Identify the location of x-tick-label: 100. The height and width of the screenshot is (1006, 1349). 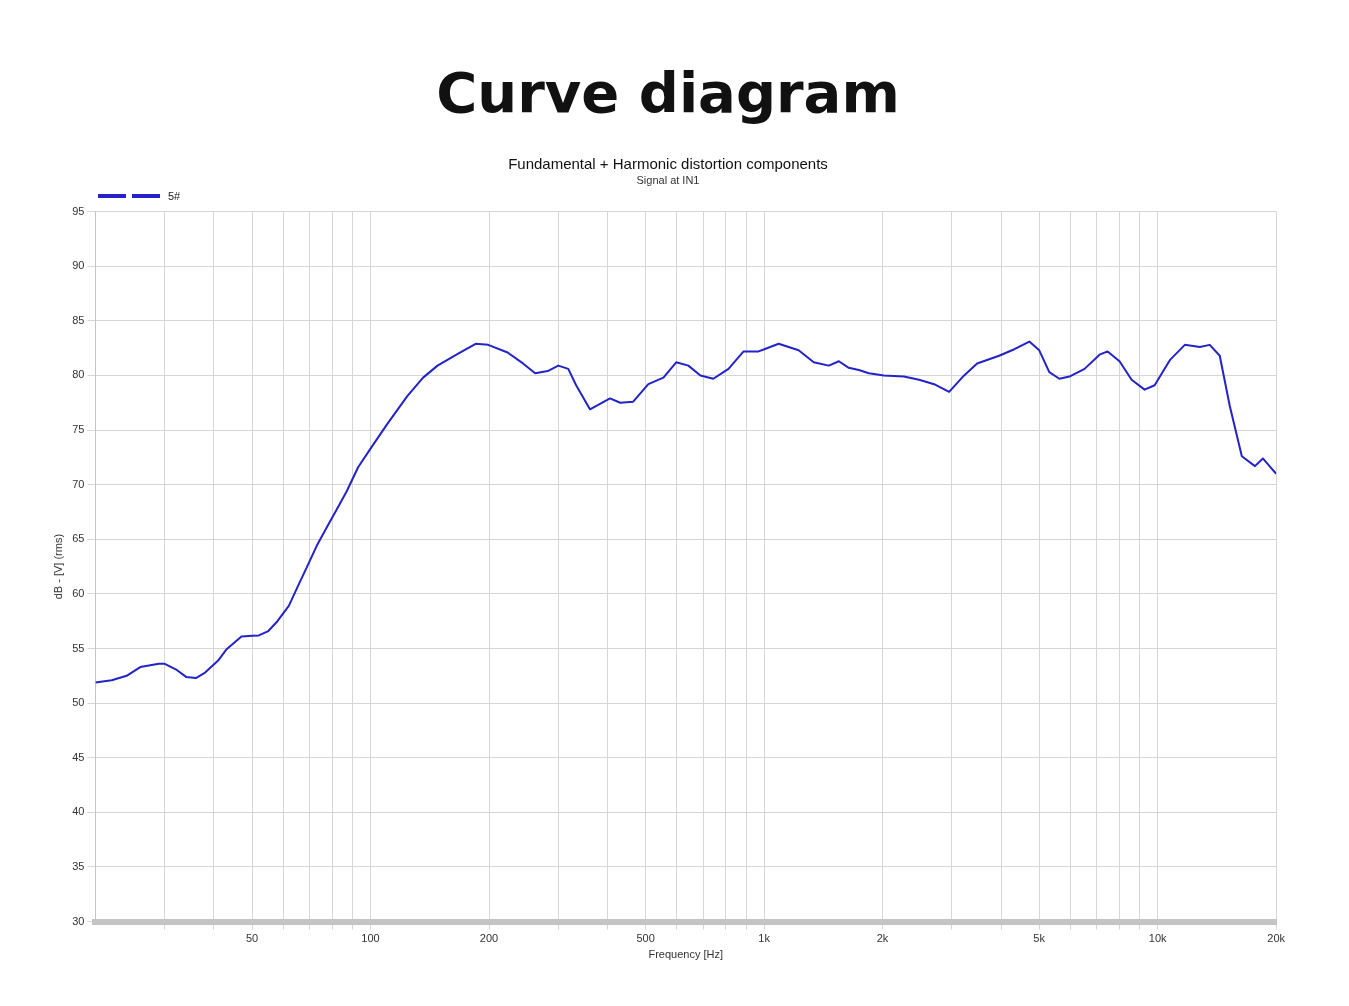
(370, 938).